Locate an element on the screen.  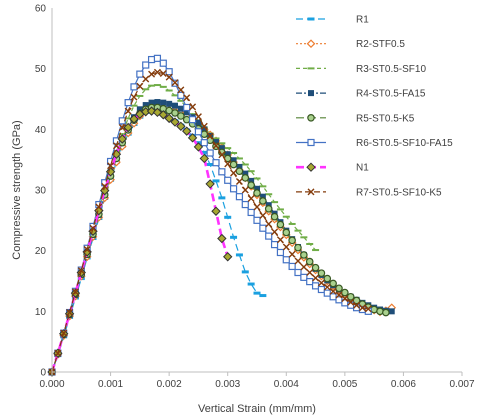
y-tick-label: 60 is located at coordinates (41, 9).